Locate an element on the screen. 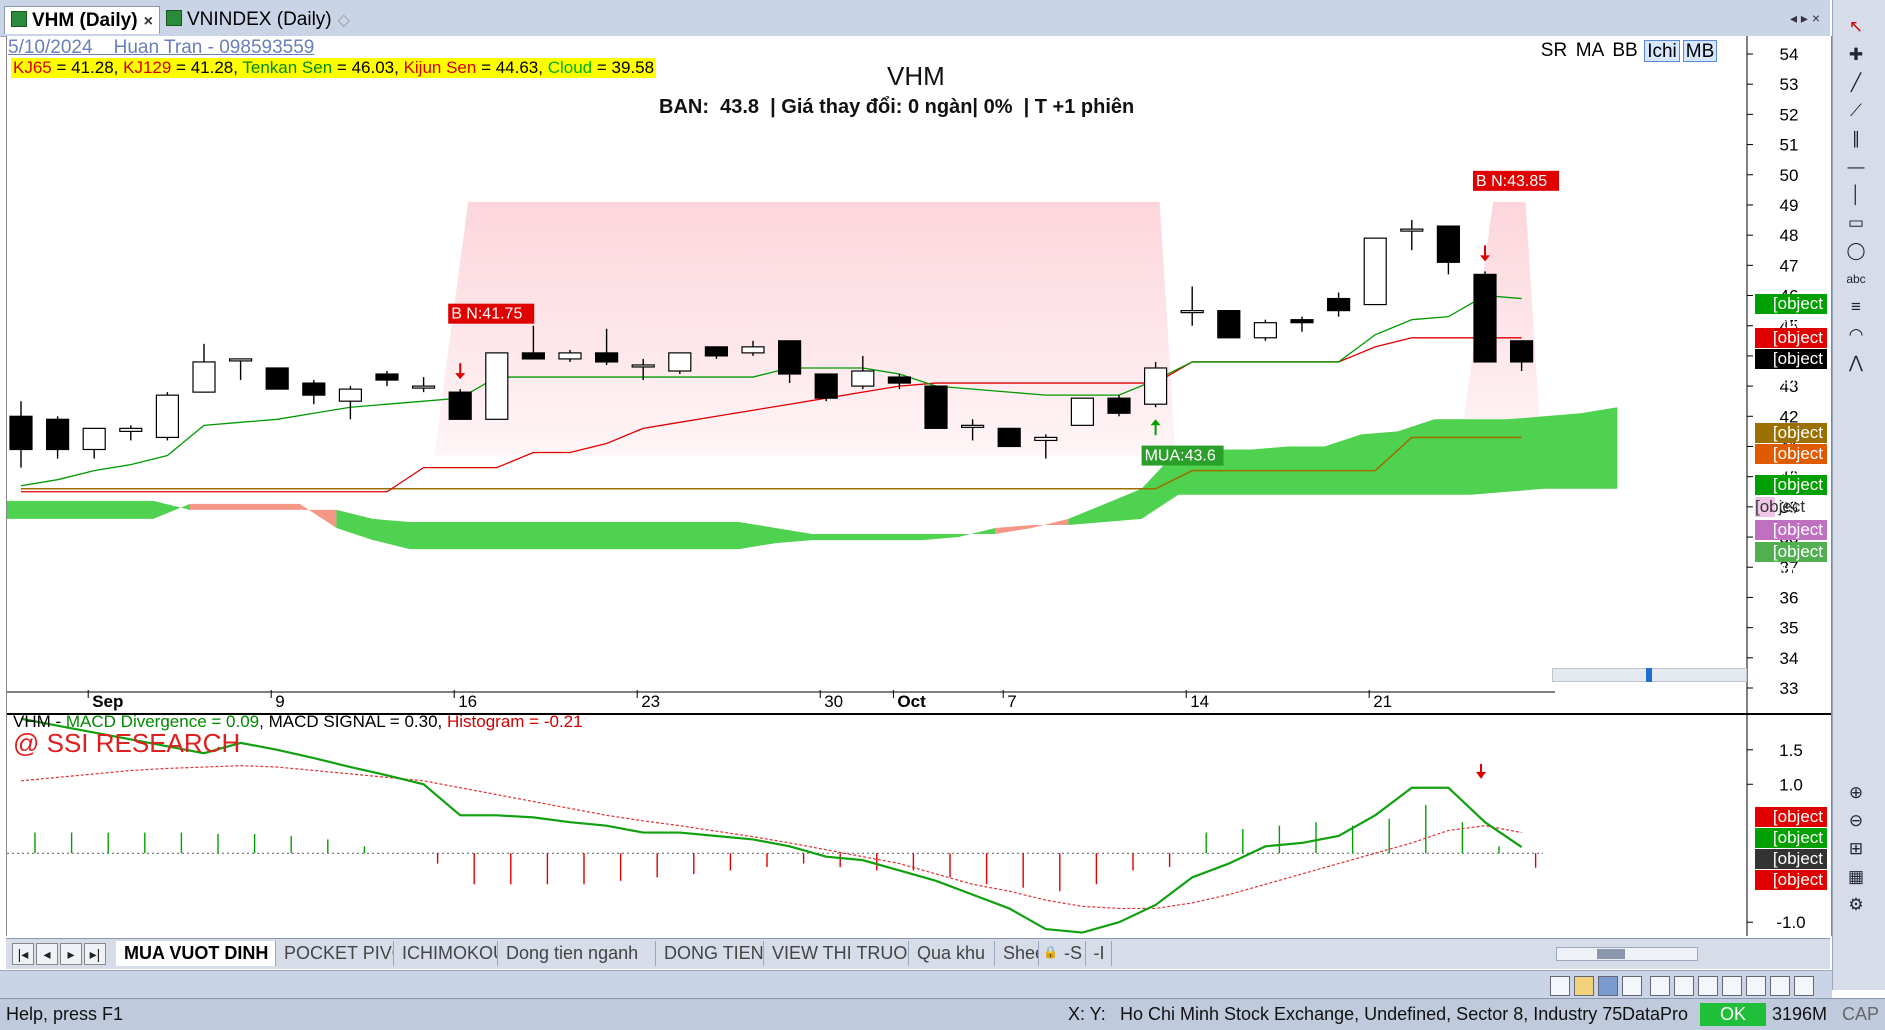  sheet-tab-qua-khu: Qua khu is located at coordinates (952, 953).